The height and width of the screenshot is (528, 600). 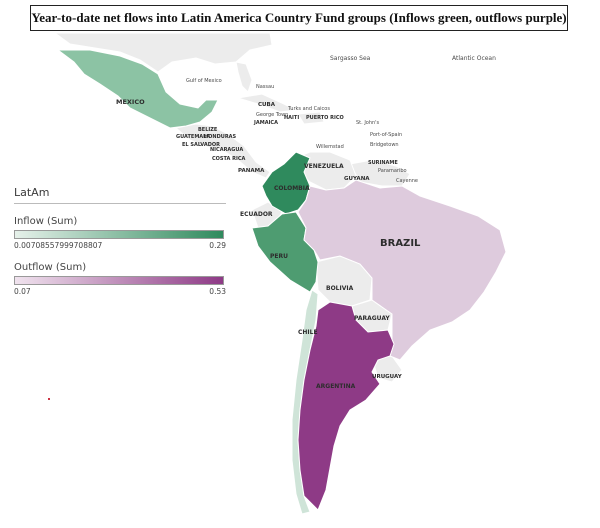 I want to click on honduras-label: HONDURAS, so click(x=220, y=137).